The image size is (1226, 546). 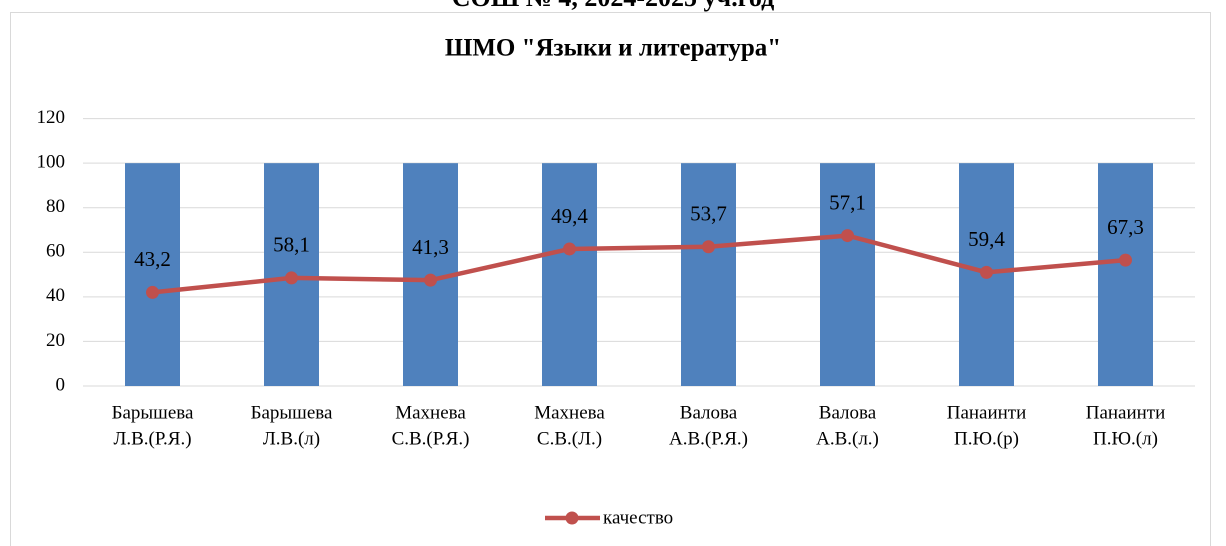 What do you see at coordinates (55, 251) in the screenshot?
I see `y-tick-label: 60` at bounding box center [55, 251].